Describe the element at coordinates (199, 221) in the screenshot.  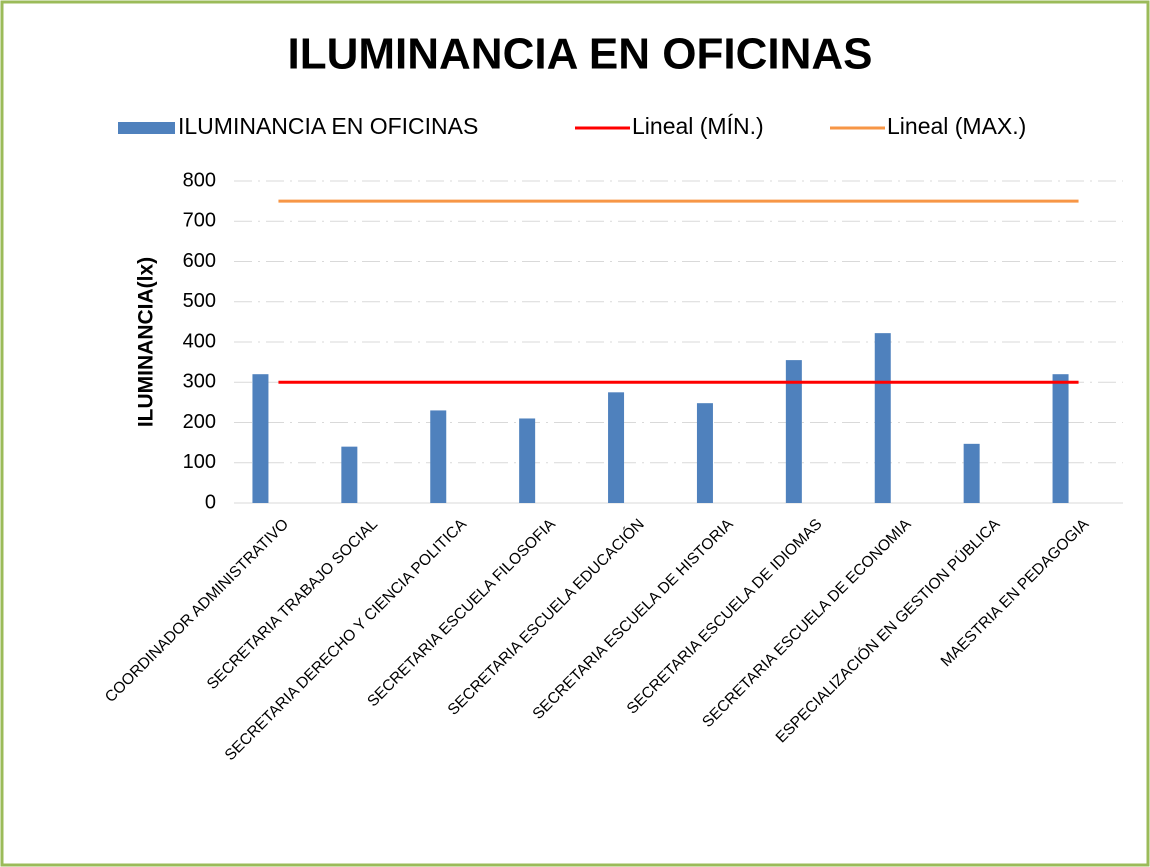
I see `y-tick-label: 700` at that location.